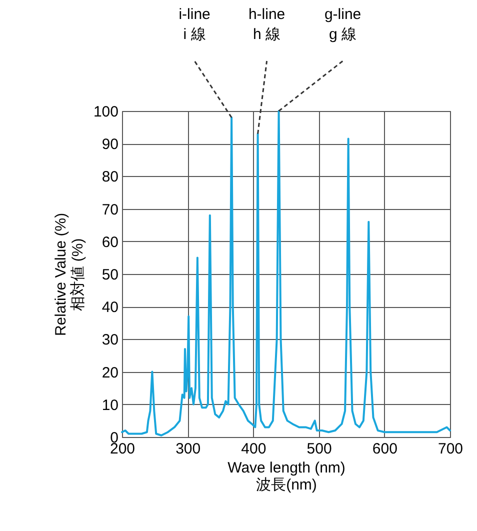 The image size is (477, 531). I want to click on x-tick-label: 500, so click(319, 449).